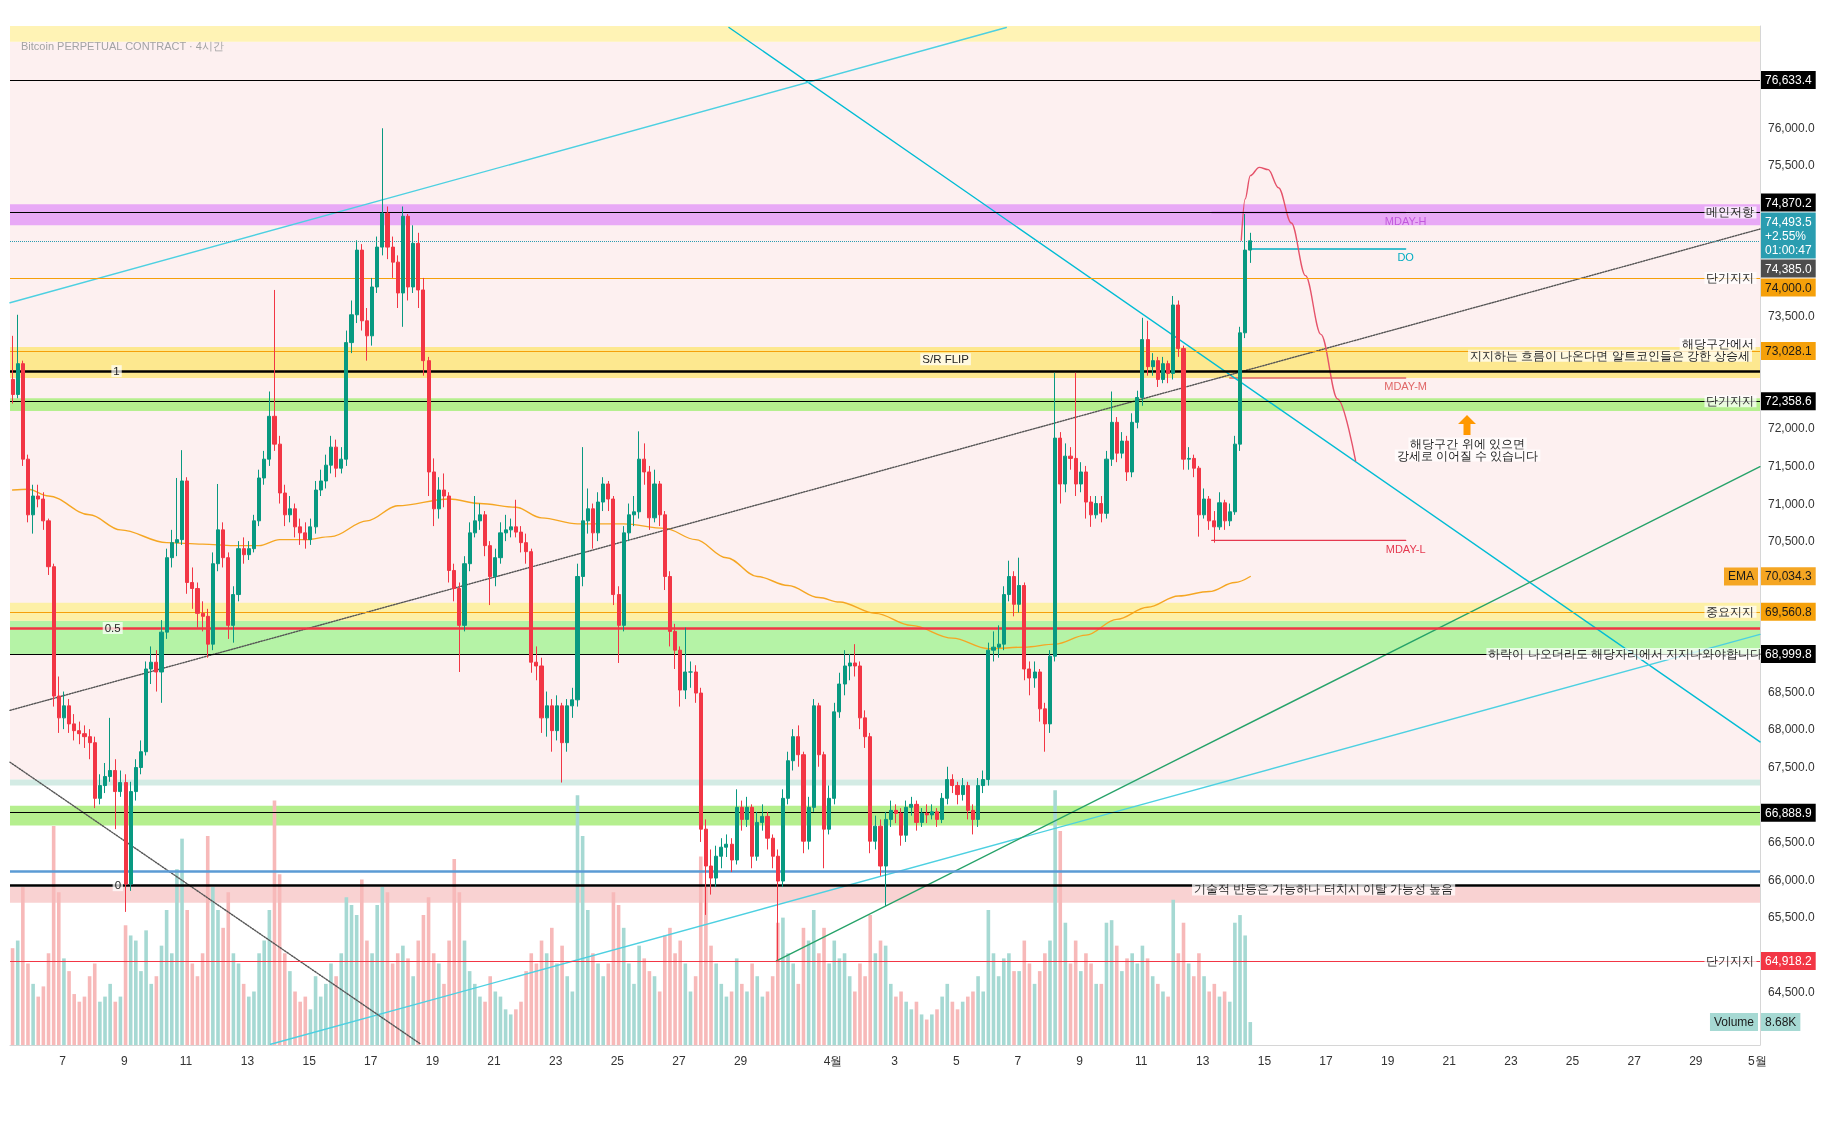 The image size is (1835, 1128). I want to click on y-tick-label: 70,500.0, so click(1792, 541).